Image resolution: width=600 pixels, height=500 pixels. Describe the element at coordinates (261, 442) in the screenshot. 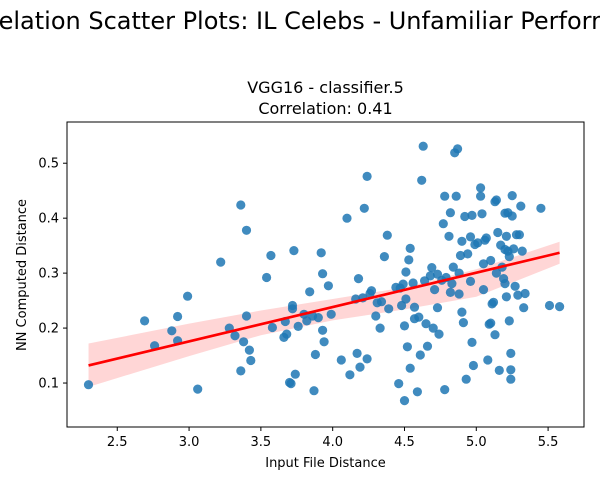

I see `x-tick-label: 3.5` at that location.